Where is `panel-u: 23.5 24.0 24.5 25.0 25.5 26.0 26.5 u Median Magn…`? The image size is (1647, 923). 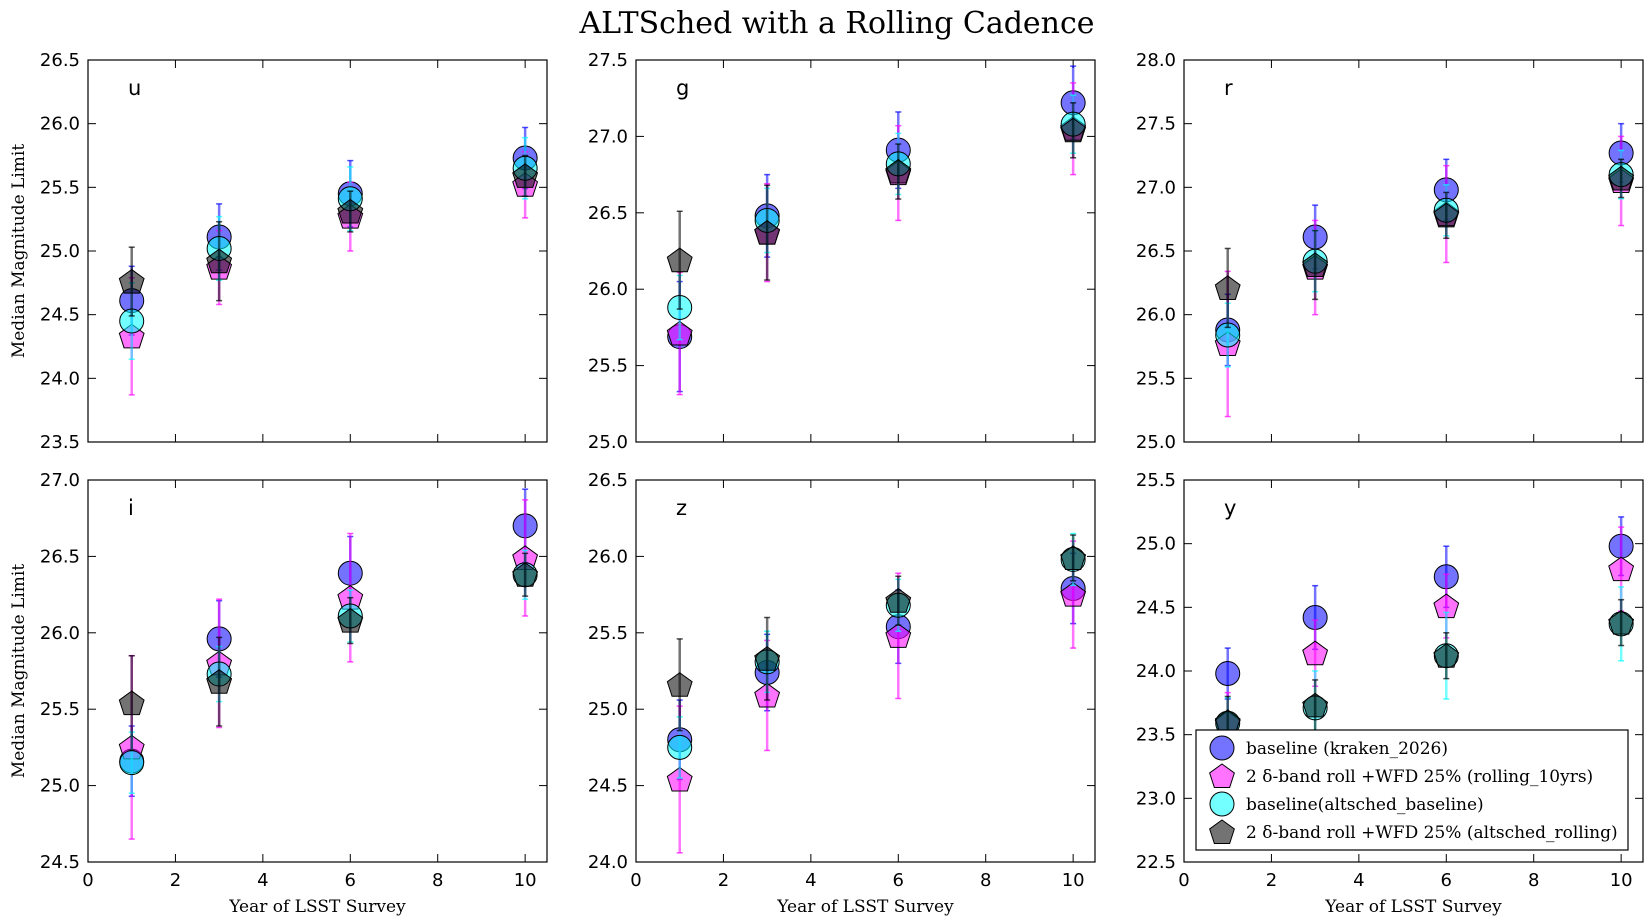
panel-u: 23.5 24.0 24.5 25.0 25.5 26.0 26.5 u Median Magn… is located at coordinates (278, 251).